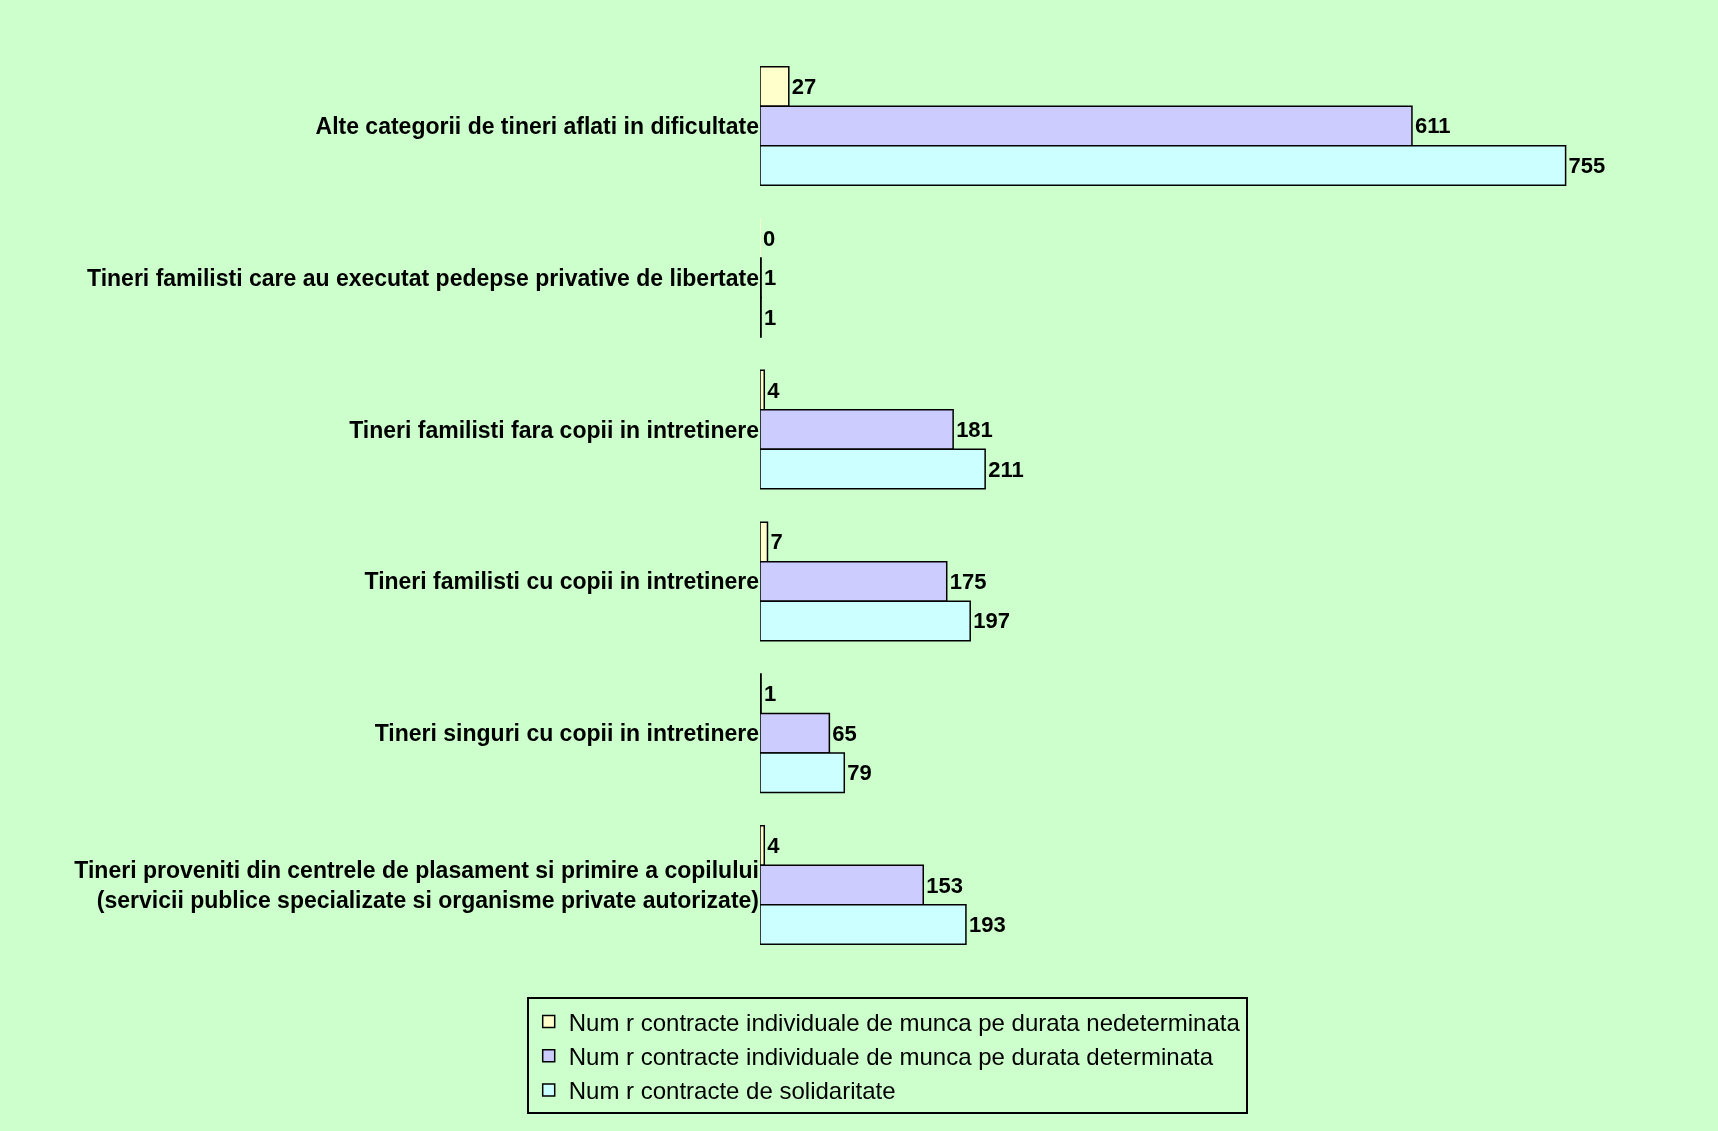 Image resolution: width=1718 pixels, height=1131 pixels. I want to click on y-tick-label: Alte categorii de tineri aflati in dificultate, so click(537, 125).